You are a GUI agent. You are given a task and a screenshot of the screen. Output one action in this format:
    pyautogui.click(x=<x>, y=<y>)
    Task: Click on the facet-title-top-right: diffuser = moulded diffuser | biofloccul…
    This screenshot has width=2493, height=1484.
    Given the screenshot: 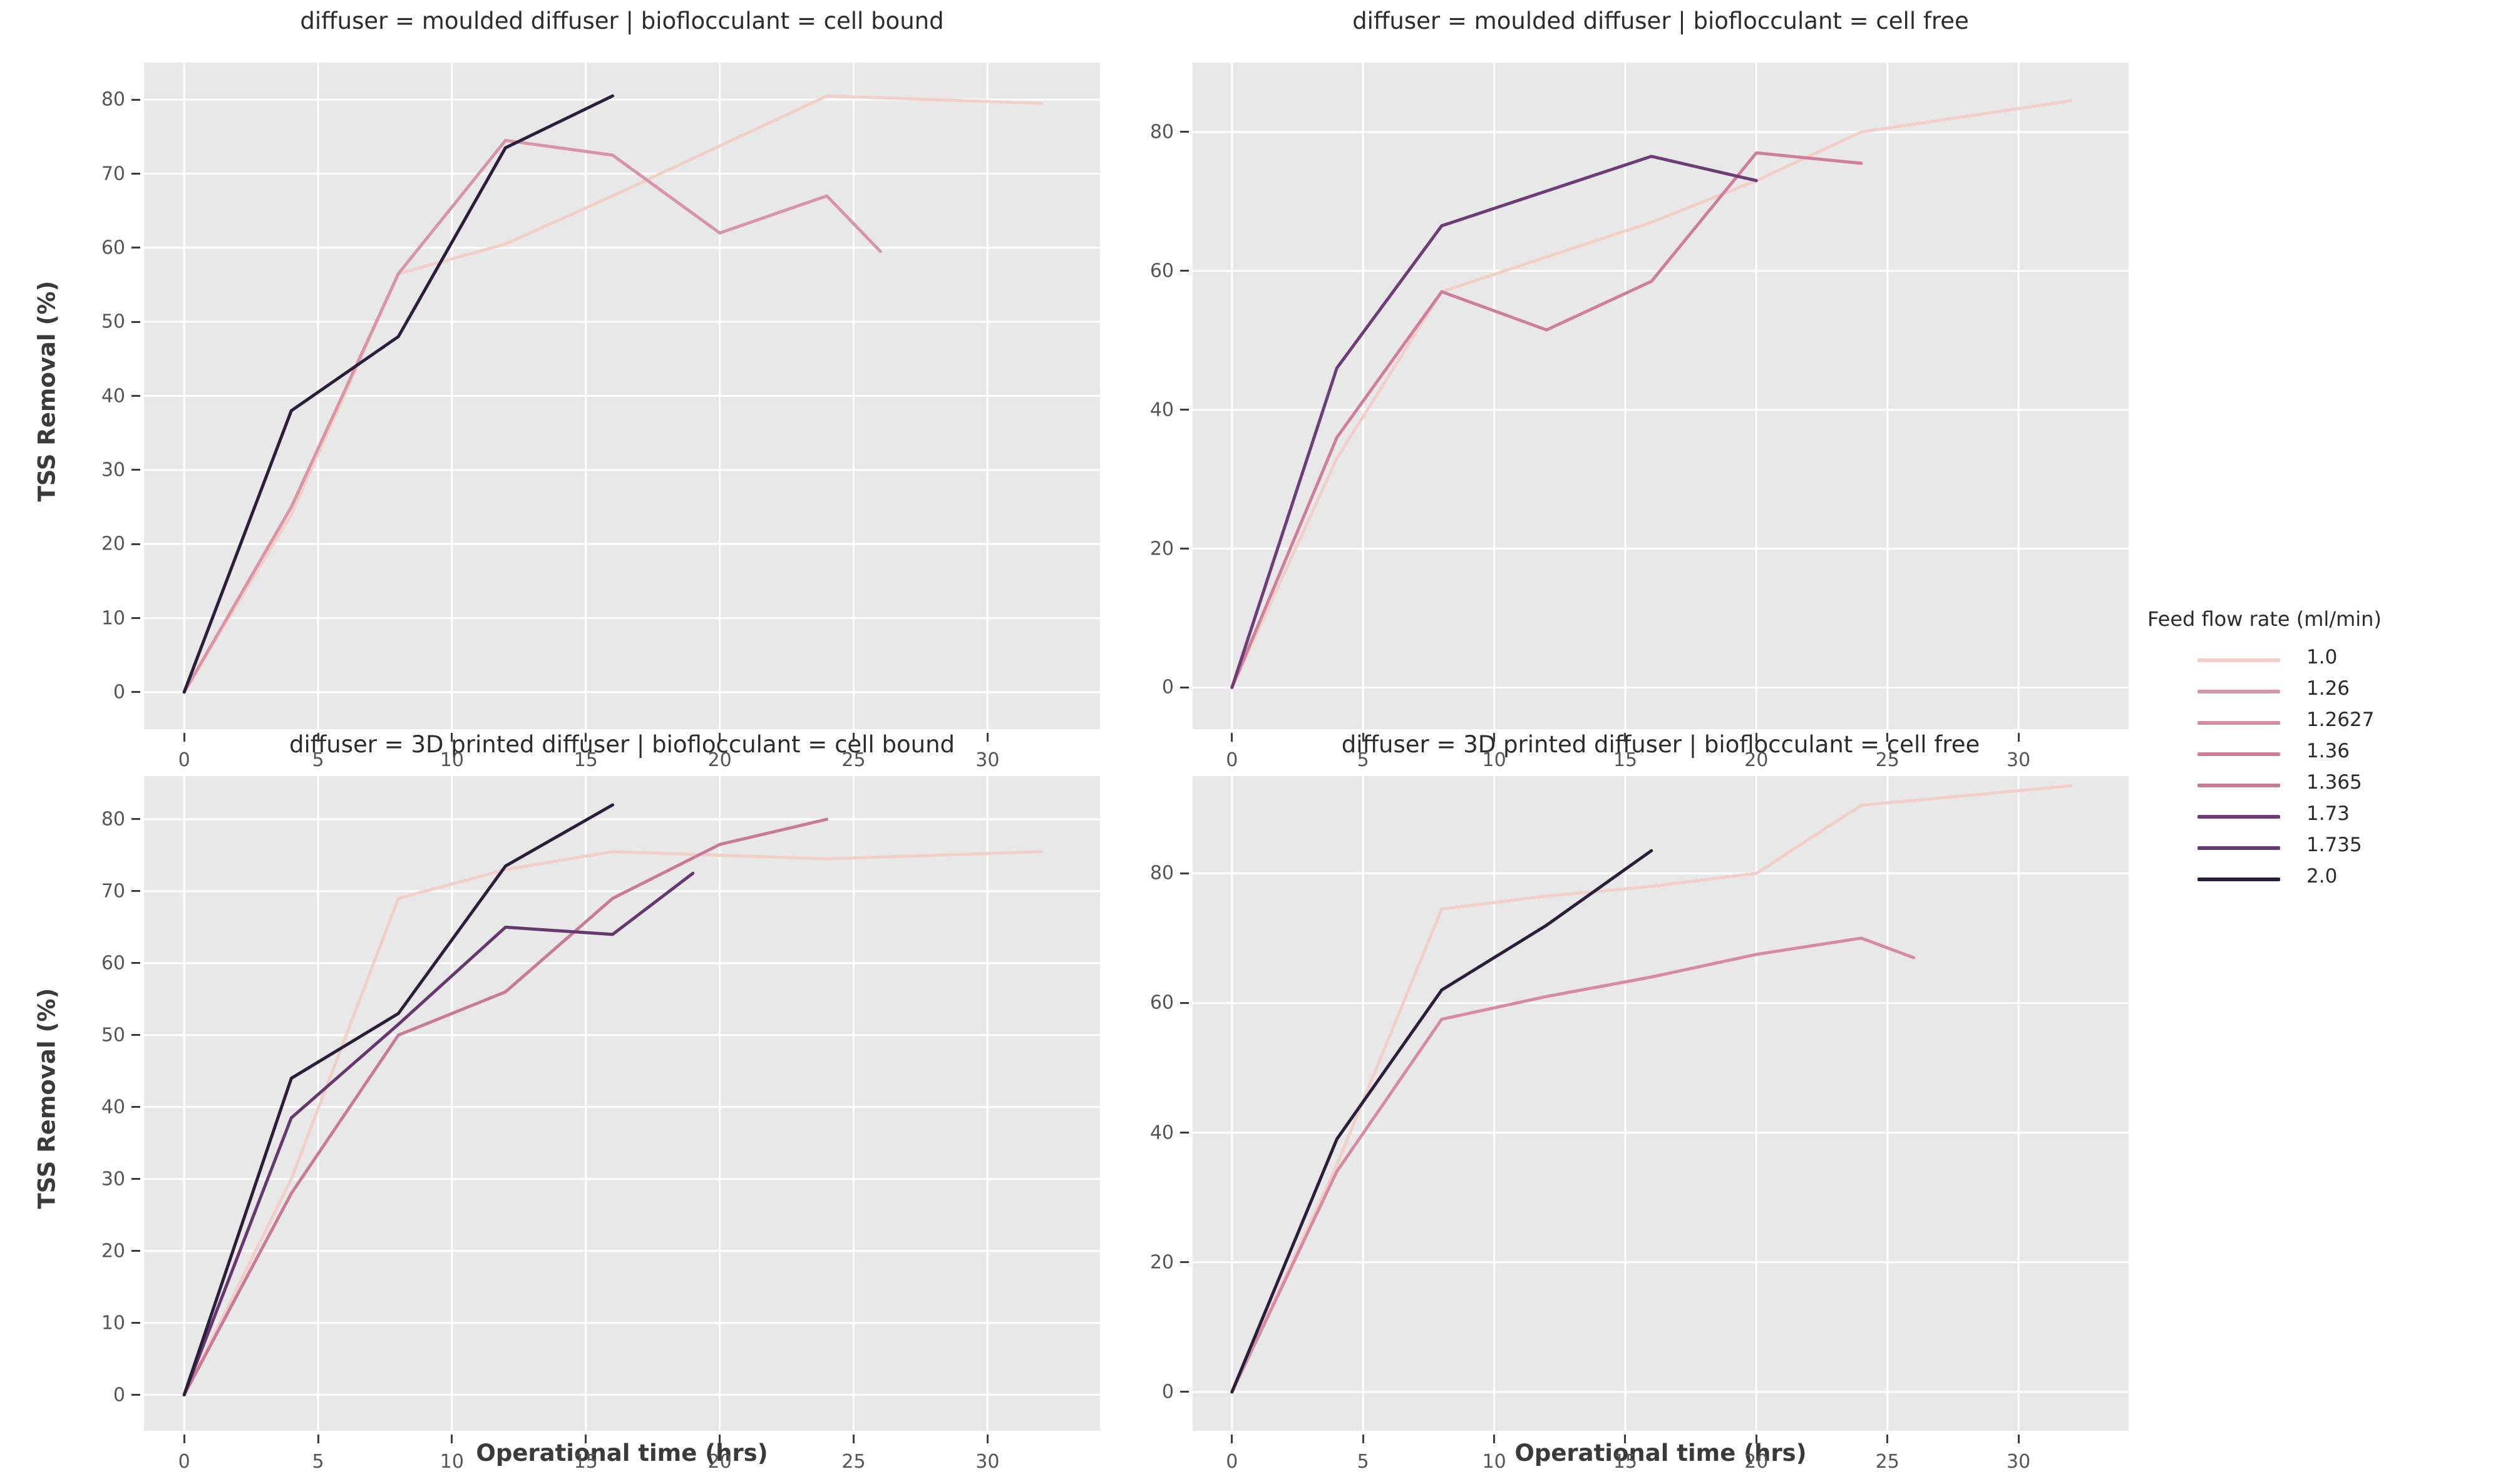 What is the action you would take?
    pyautogui.click(x=1660, y=21)
    